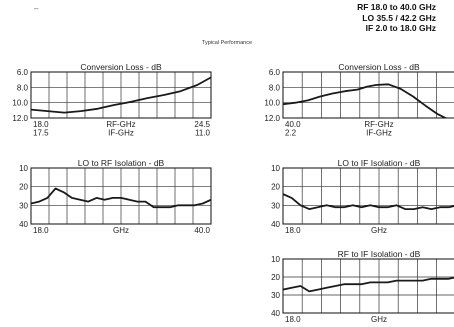 The image size is (454, 327). Describe the element at coordinates (203, 133) in the screenshot. I see `x-axis-label: 11.0` at that location.